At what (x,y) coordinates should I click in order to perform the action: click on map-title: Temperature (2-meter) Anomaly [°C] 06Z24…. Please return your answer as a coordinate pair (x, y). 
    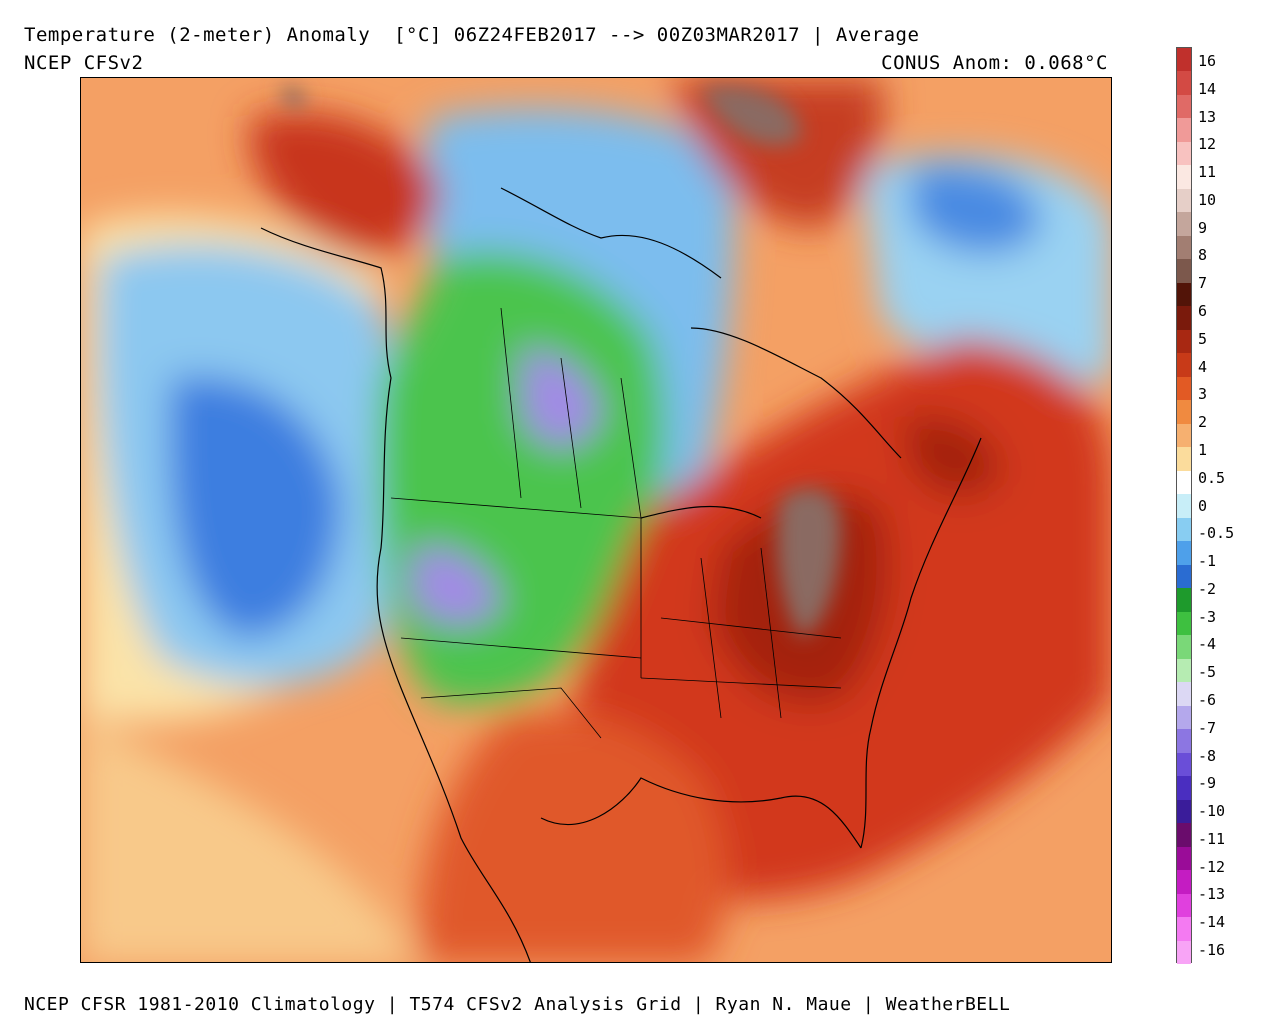
    Looking at the image, I should click on (472, 35).